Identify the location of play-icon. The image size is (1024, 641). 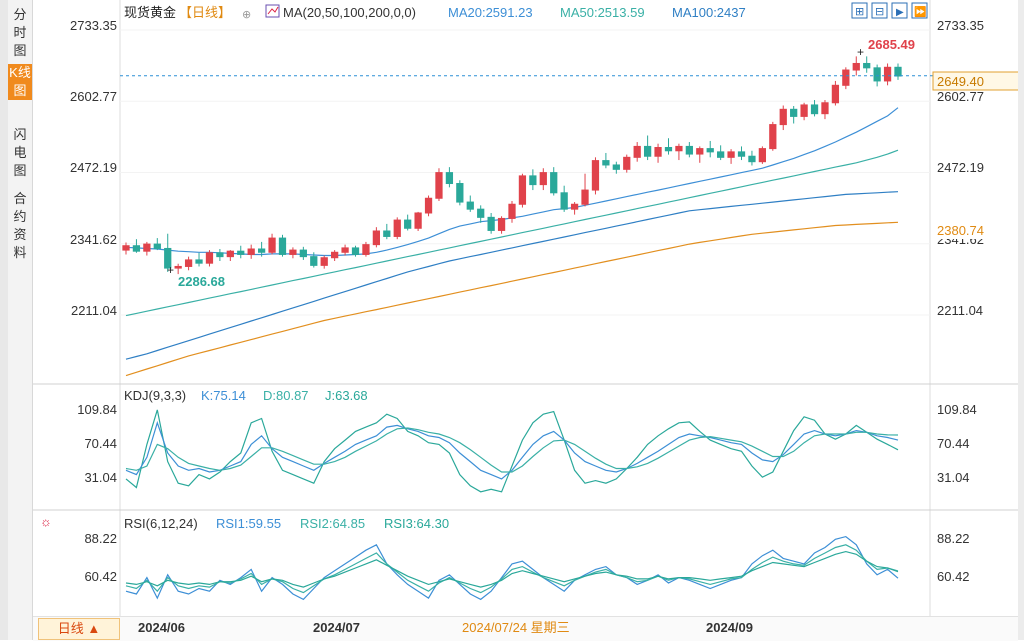
(899, 10).